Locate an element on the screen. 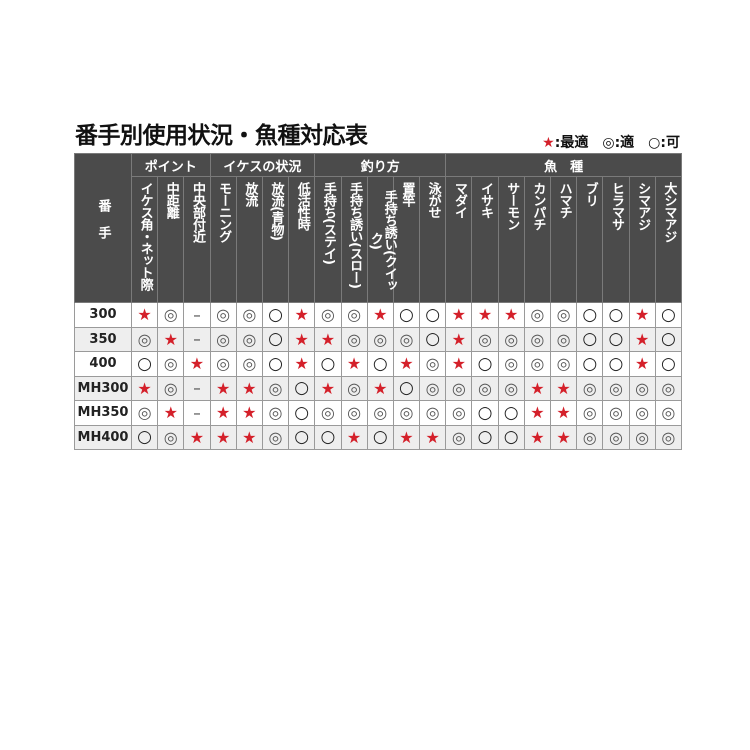 The image size is (750, 750). column-header: イケス角・ネット際 is located at coordinates (144, 239).